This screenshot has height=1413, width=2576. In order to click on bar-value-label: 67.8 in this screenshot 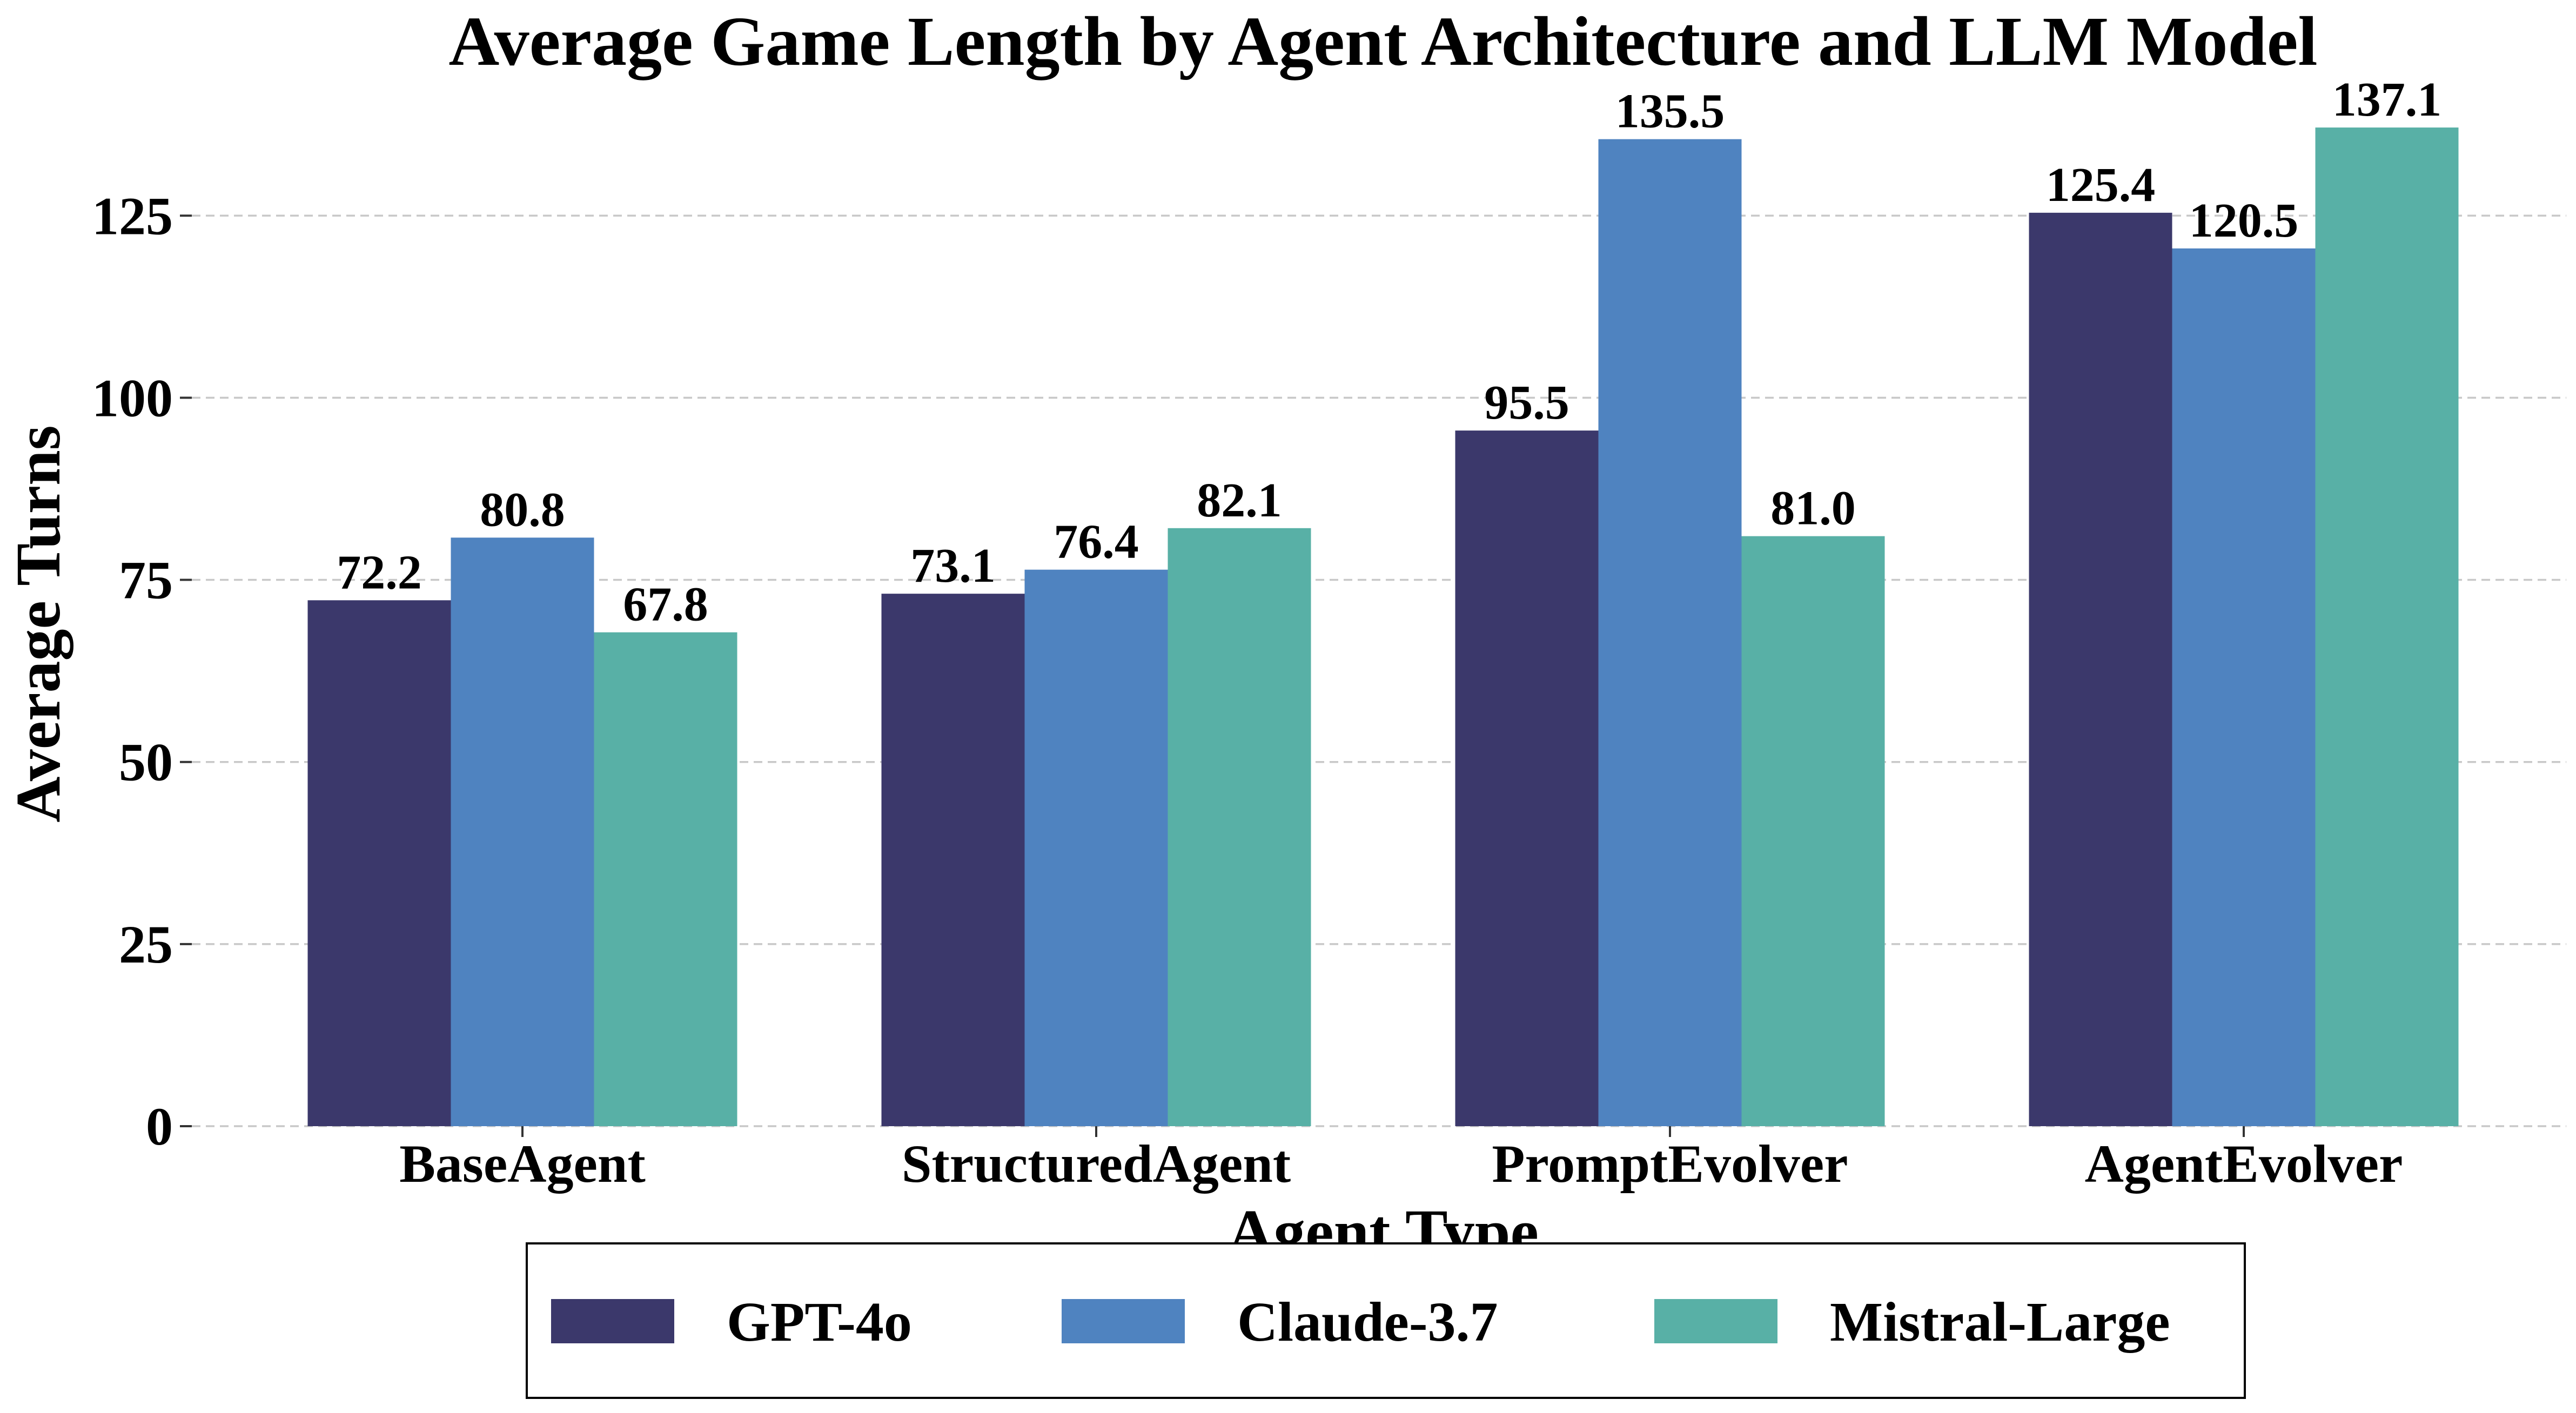, I will do `click(666, 604)`.